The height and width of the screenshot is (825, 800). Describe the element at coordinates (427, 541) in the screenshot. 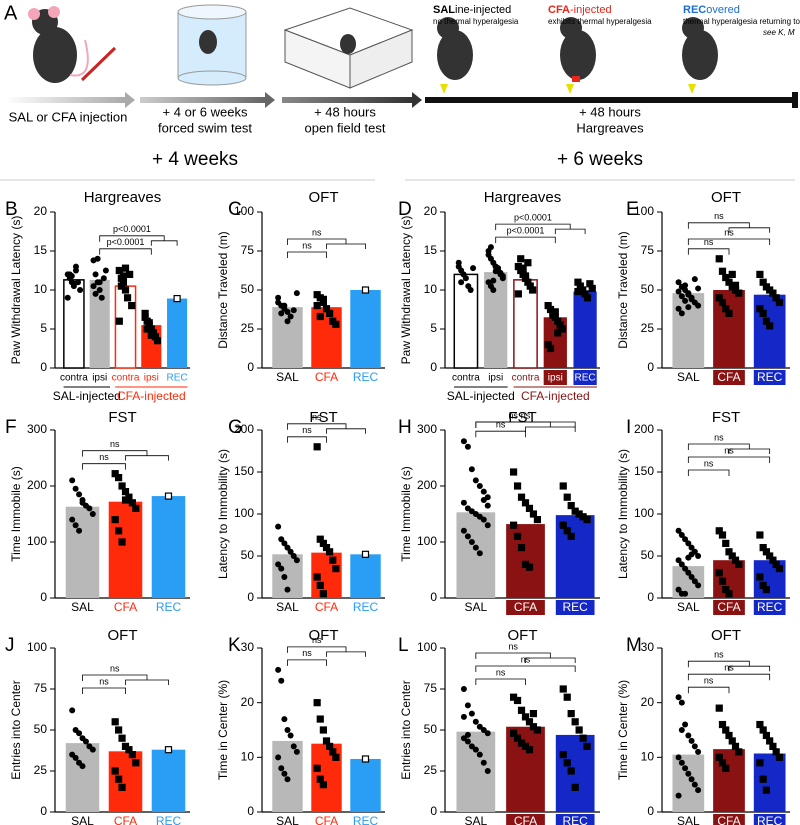

I see `y-tick-label: 100` at that location.